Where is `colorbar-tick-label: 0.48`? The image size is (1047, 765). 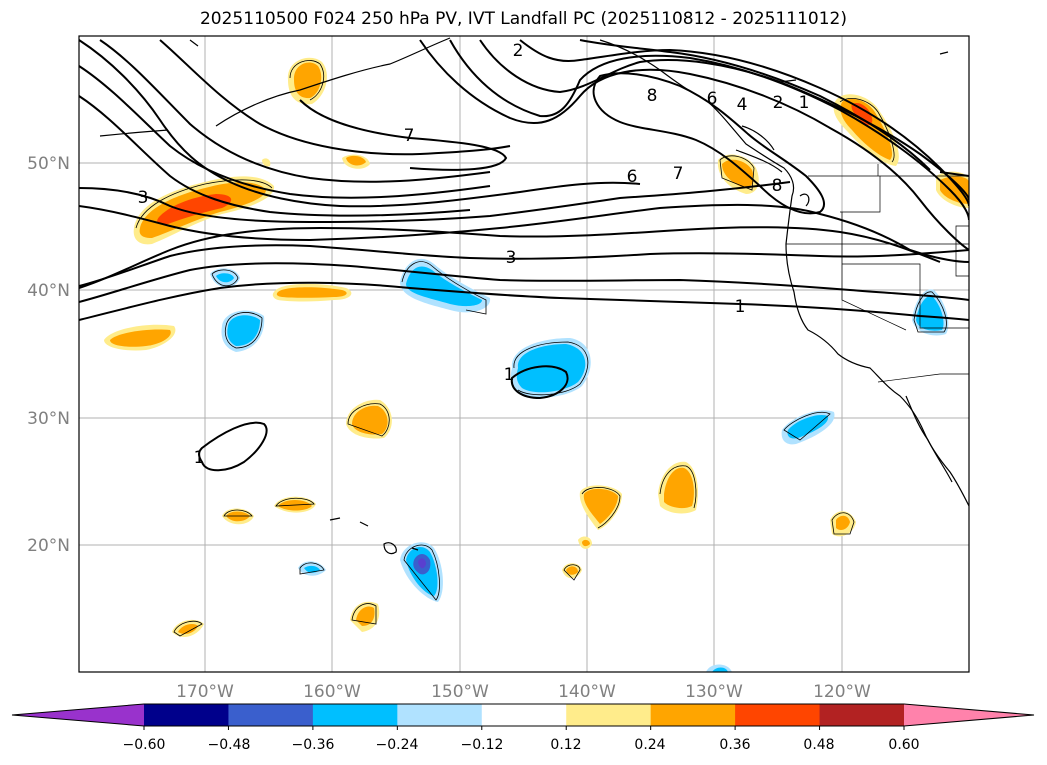
colorbar-tick-label: 0.48 is located at coordinates (818, 745).